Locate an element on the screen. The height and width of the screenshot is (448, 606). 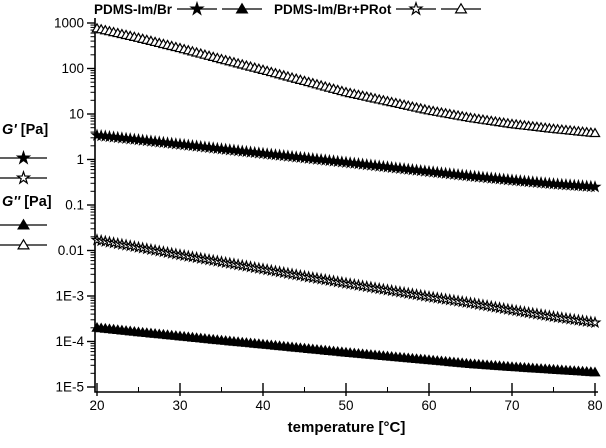
y-tick-label: 100 is located at coordinates (72, 68).